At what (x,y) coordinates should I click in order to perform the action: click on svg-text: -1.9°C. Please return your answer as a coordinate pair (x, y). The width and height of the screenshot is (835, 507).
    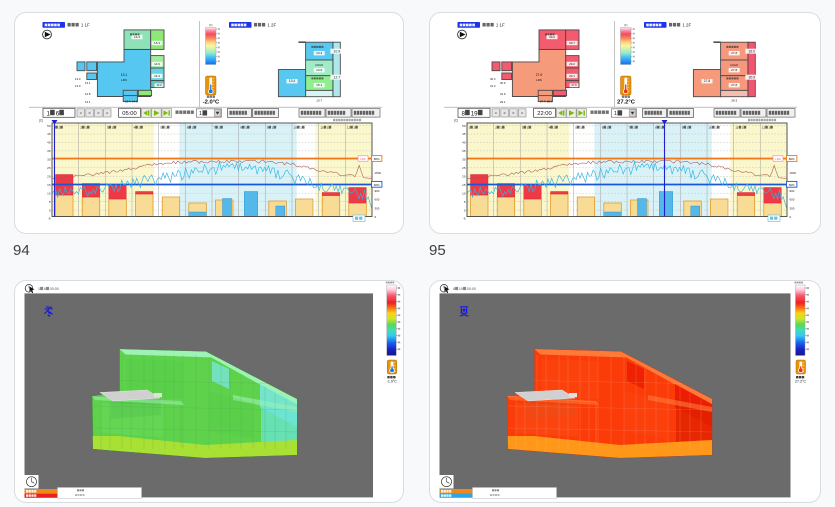
    Looking at the image, I should click on (392, 382).